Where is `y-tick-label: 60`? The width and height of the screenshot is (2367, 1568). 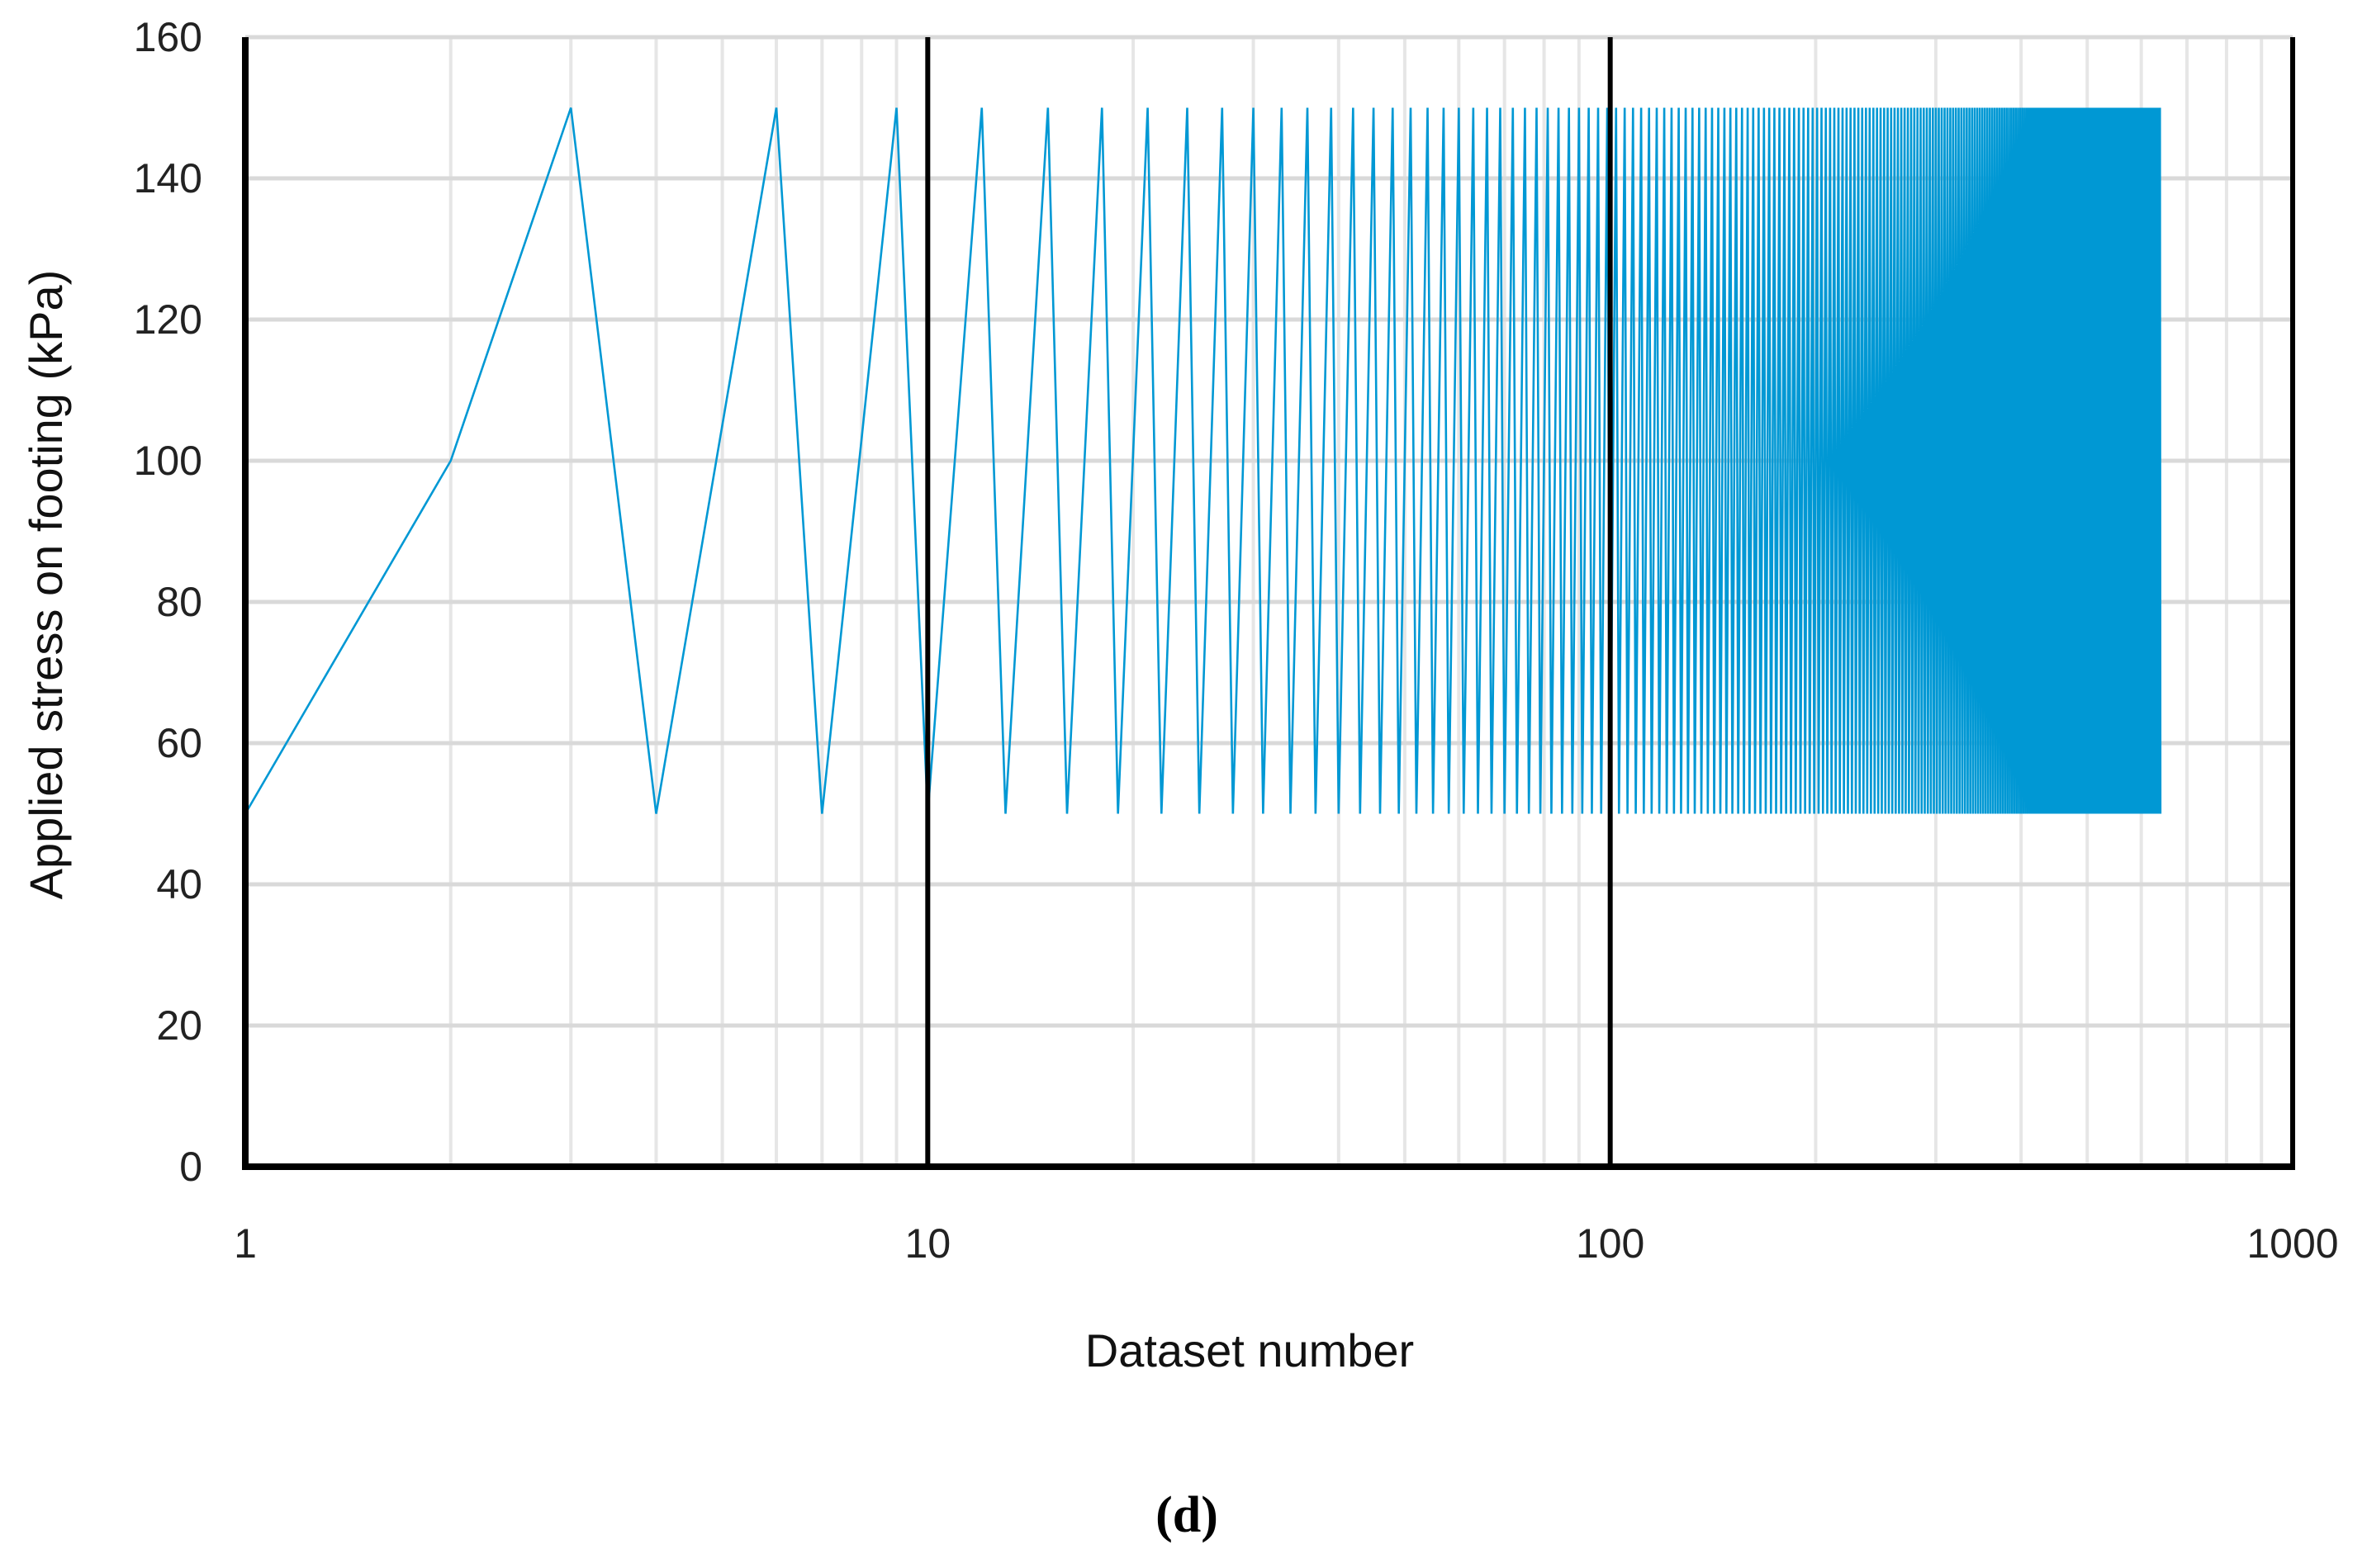
y-tick-label: 60 is located at coordinates (179, 743).